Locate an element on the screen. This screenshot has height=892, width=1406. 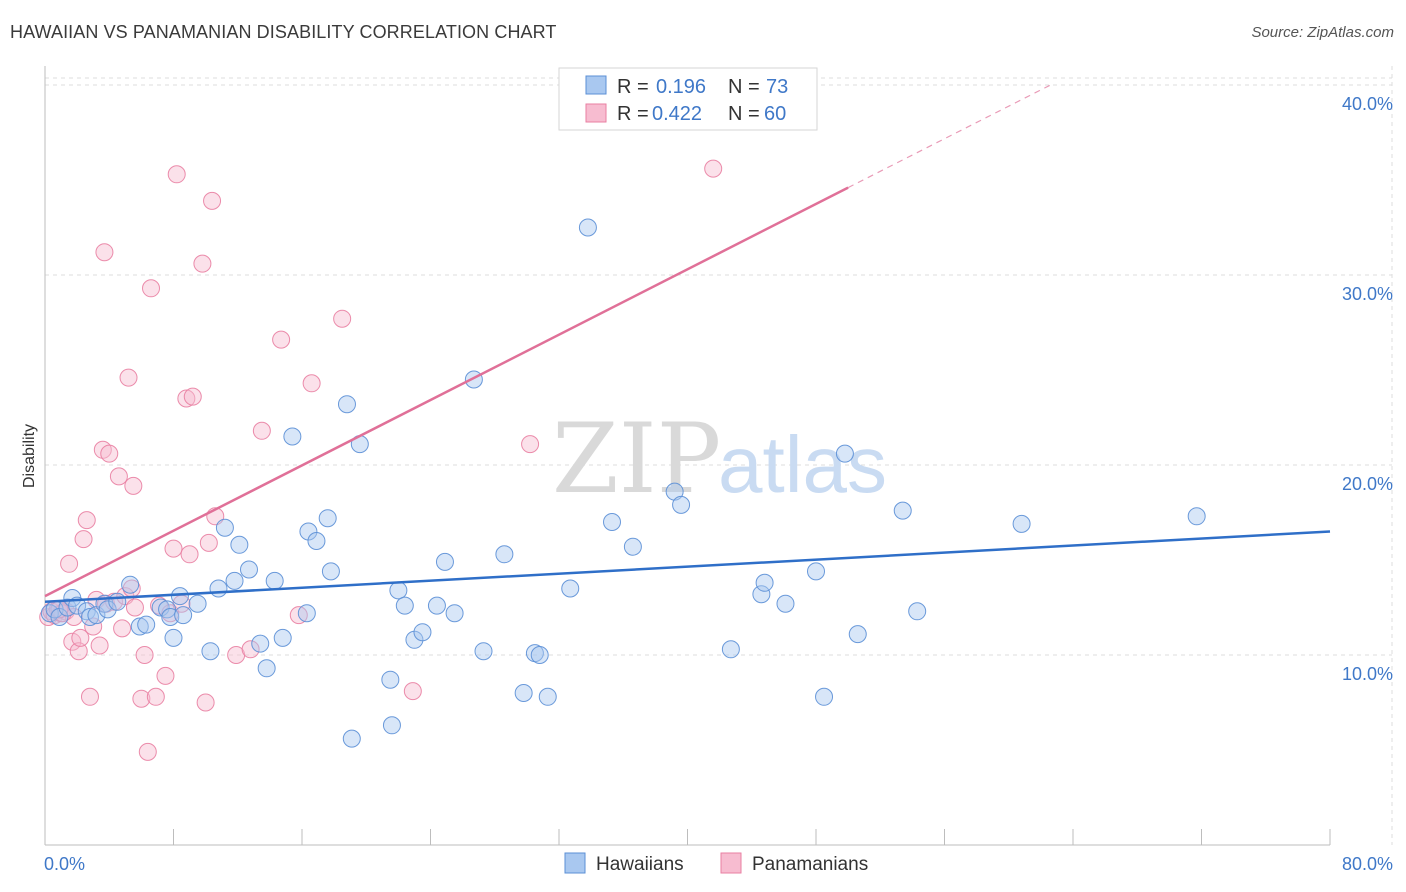
watermark-atlas: atlas is located at coordinates (802, 464).